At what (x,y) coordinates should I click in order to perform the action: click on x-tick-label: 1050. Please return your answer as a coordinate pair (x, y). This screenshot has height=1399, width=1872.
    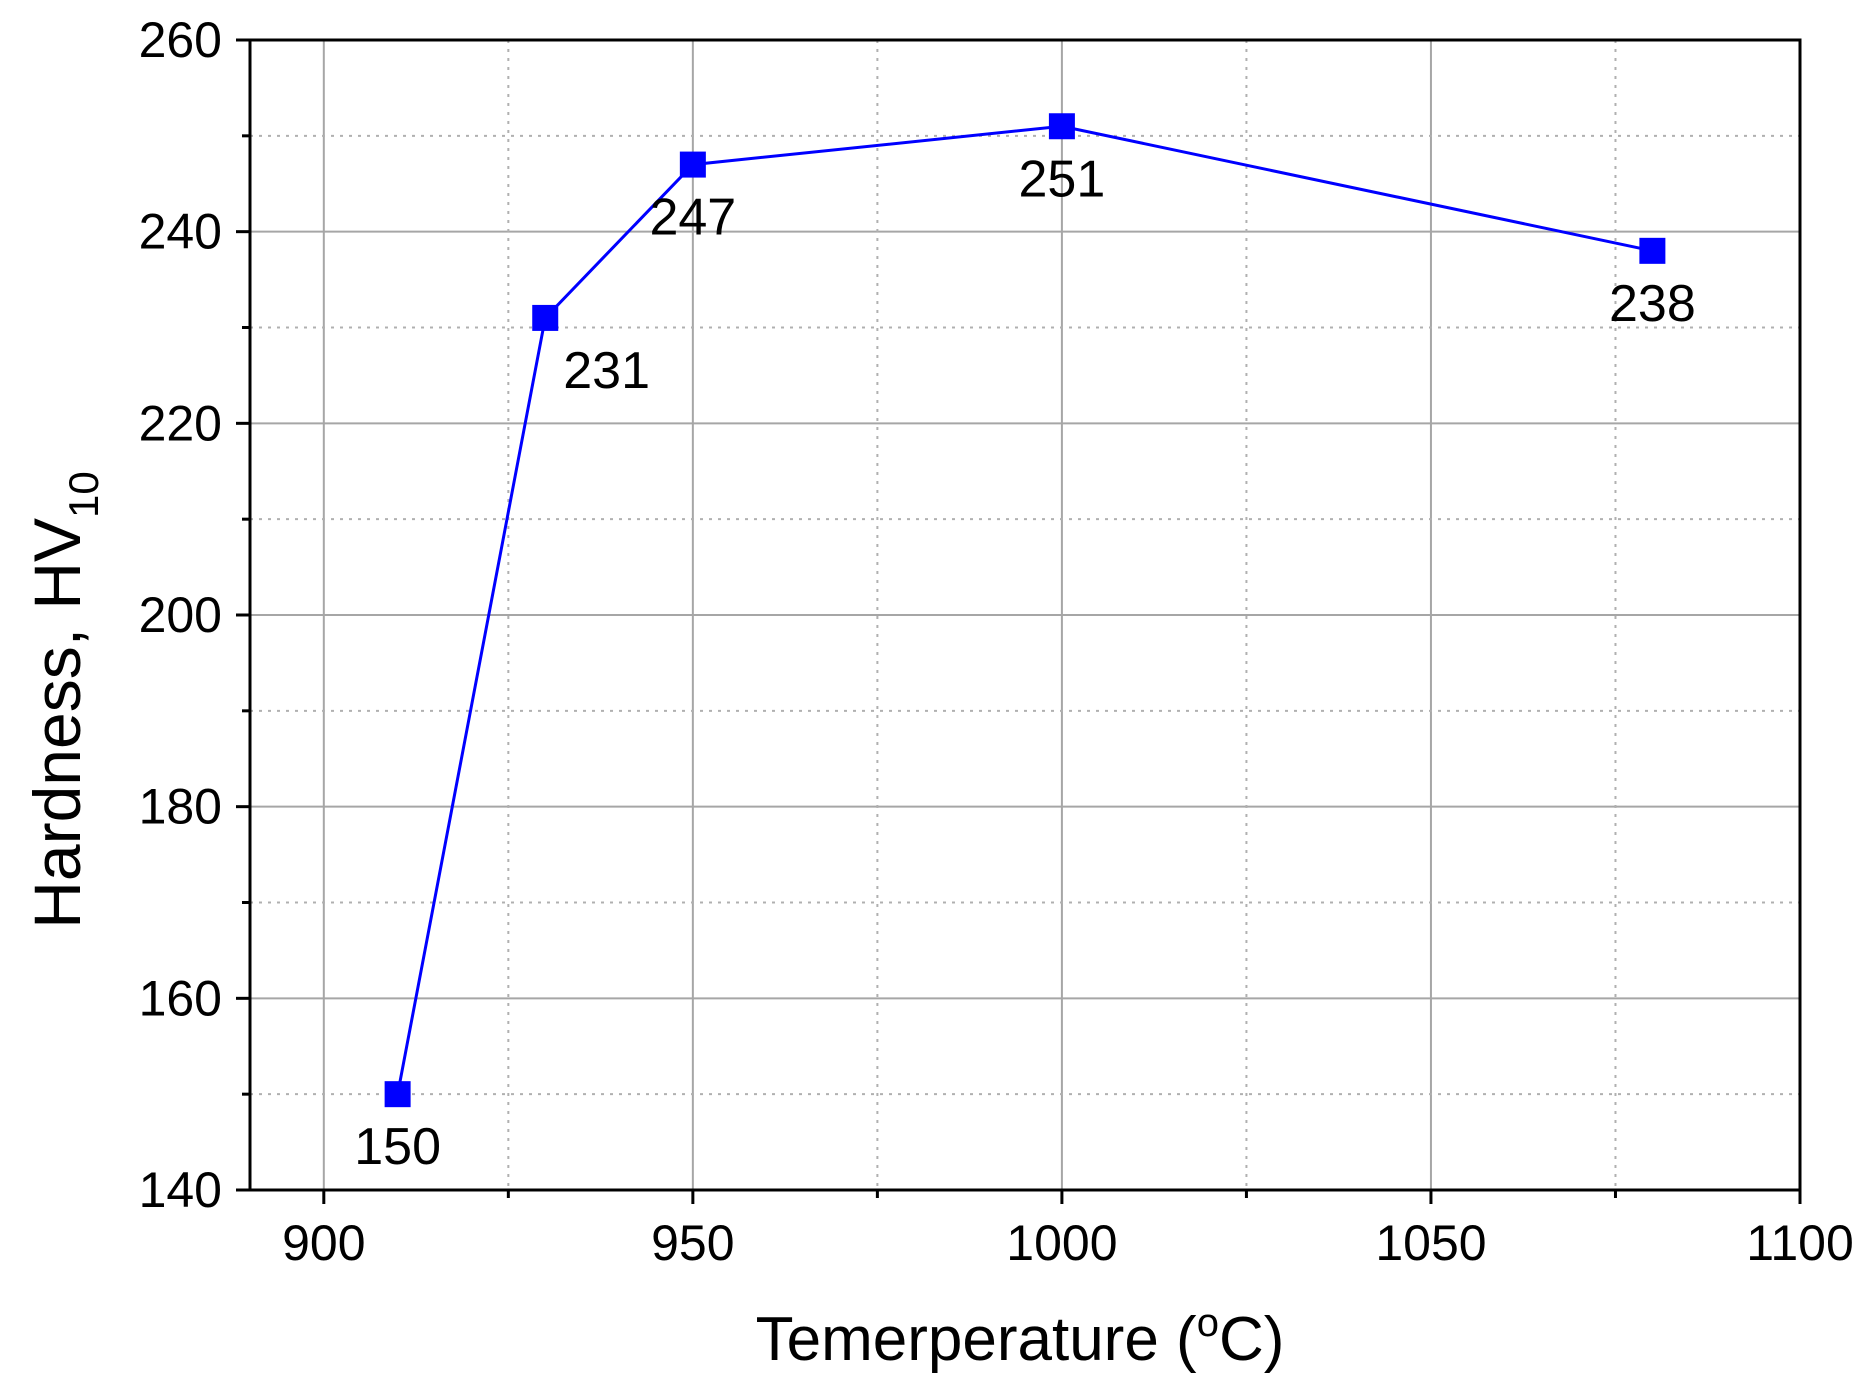
    Looking at the image, I should click on (1430, 1243).